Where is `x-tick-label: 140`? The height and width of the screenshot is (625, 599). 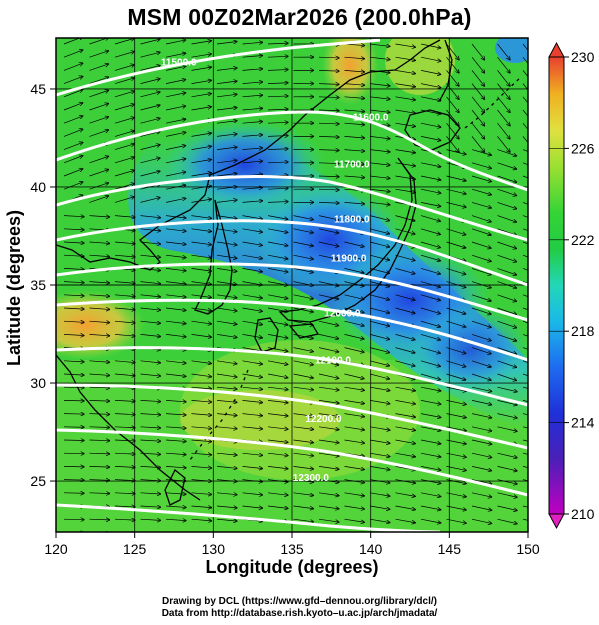
x-tick-label: 140 is located at coordinates (371, 549).